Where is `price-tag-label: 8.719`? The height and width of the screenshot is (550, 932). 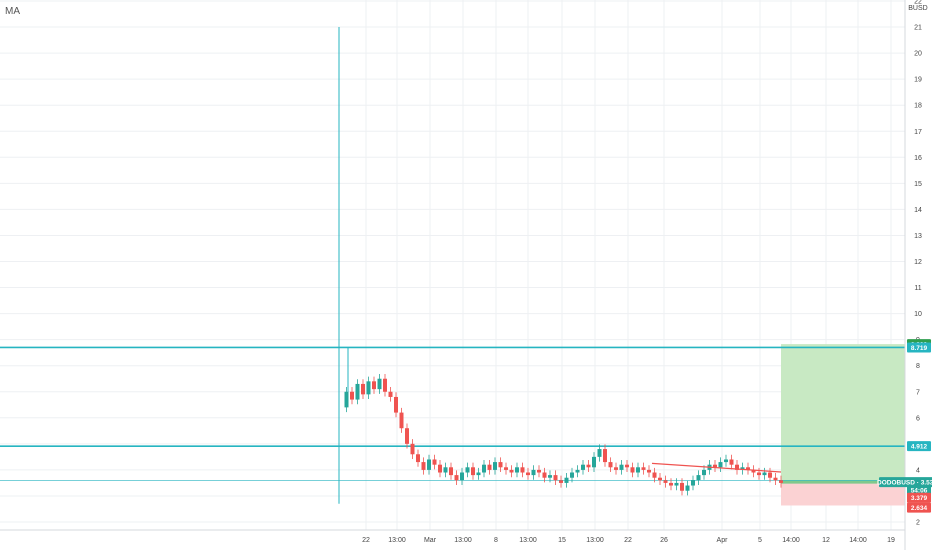 price-tag-label: 8.719 is located at coordinates (919, 348).